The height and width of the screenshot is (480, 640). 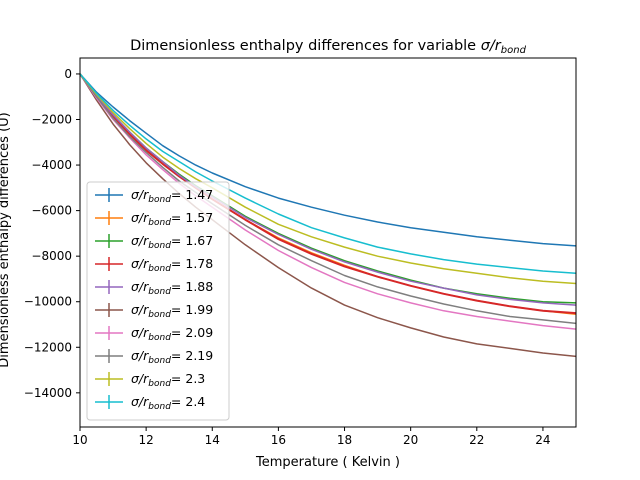 What do you see at coordinates (491, 46) in the screenshot?
I see `chart-title-sigma: σ/r` at bounding box center [491, 46].